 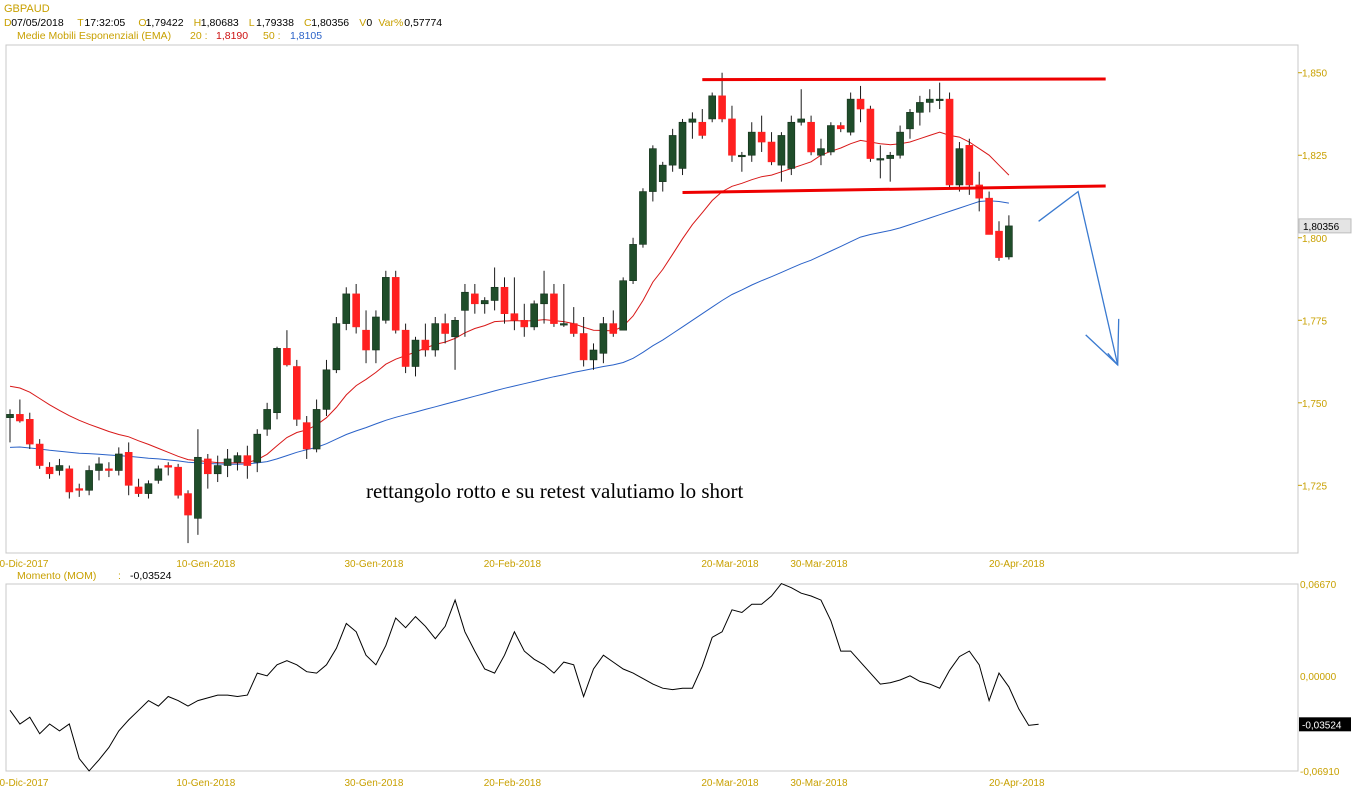 I want to click on header-key: Var%, so click(x=390, y=23).